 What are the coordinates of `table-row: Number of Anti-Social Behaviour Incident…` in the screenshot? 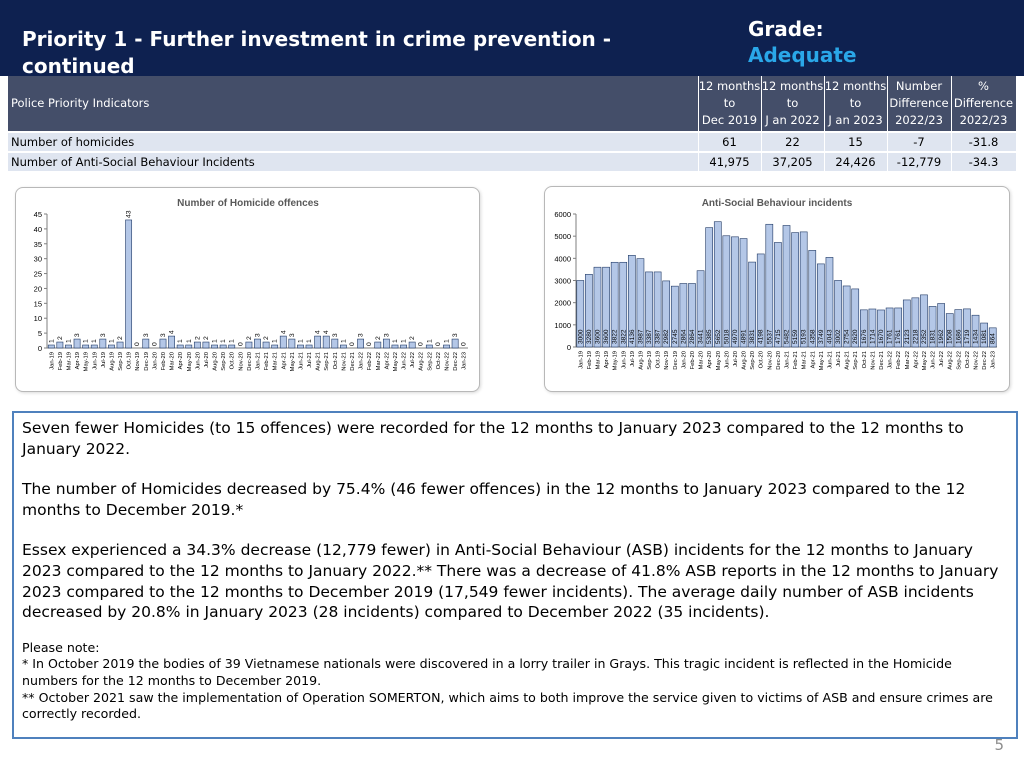 It's located at (512, 161).